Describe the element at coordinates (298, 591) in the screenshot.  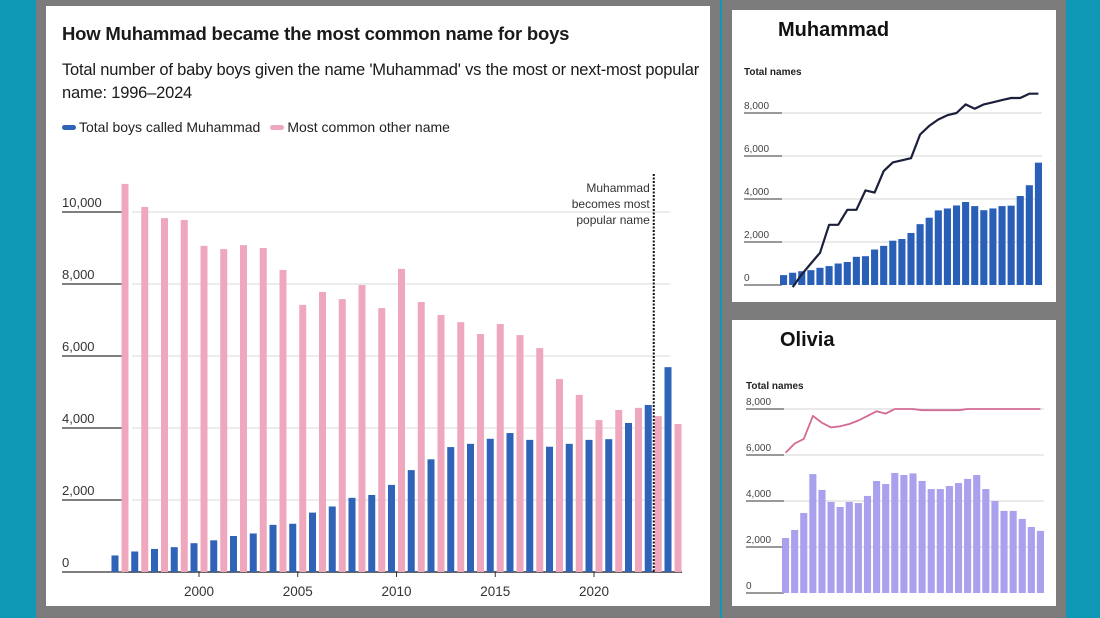
I see `x-tick-label: 2005` at that location.